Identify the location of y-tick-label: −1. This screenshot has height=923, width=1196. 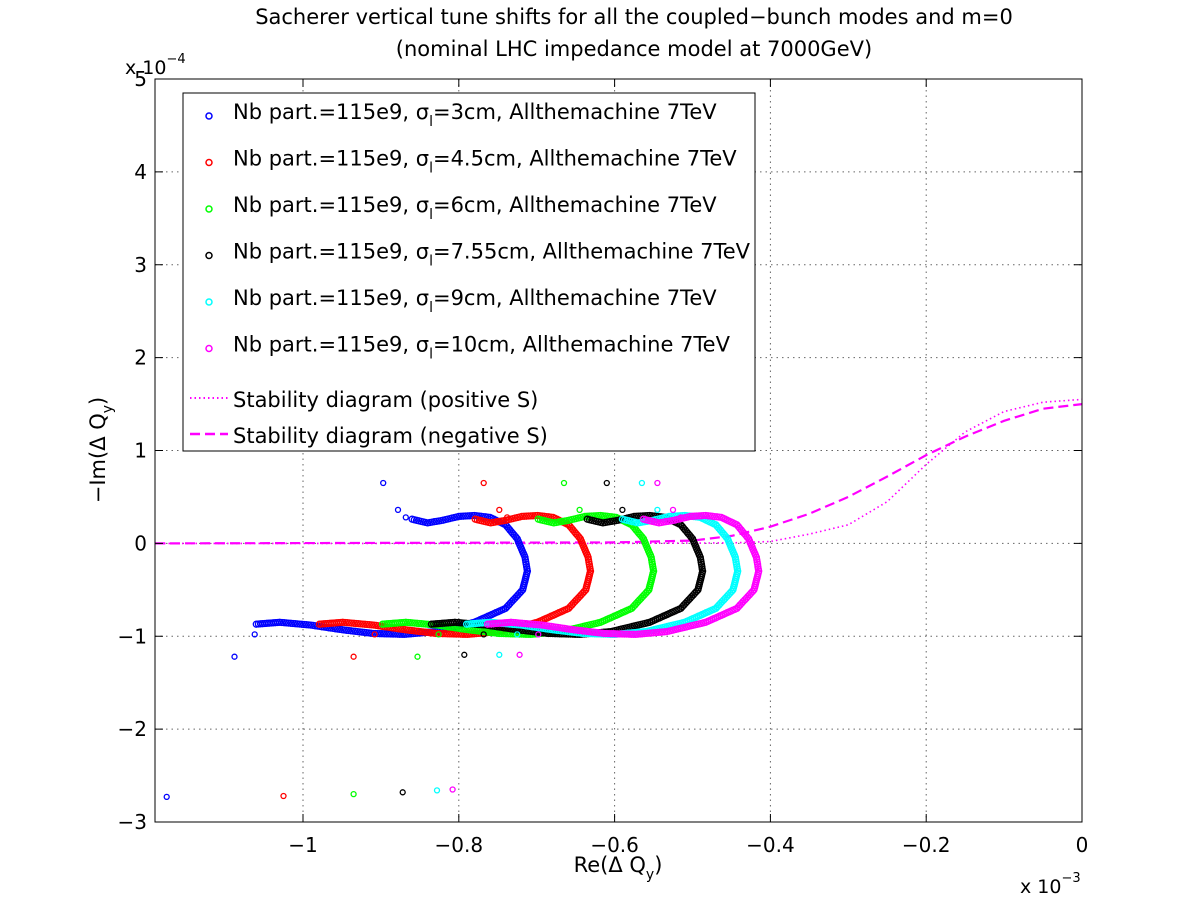
(132, 636).